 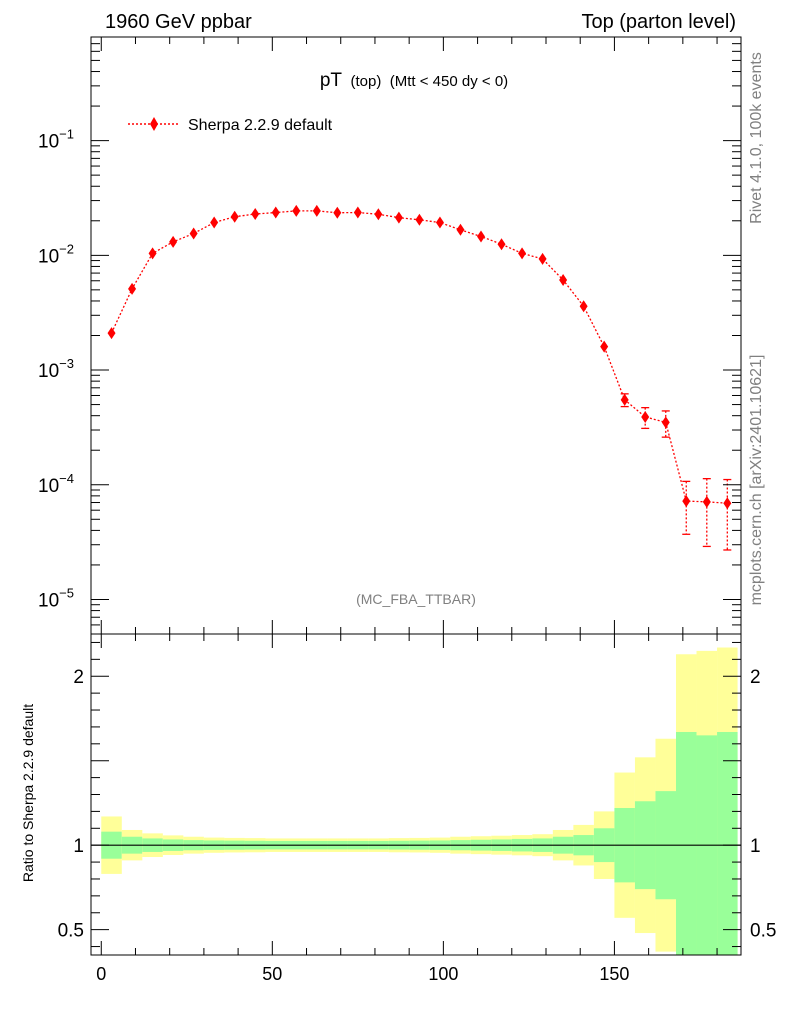 What do you see at coordinates (78, 677) in the screenshot?
I see `ratio-y-tick-label: 2` at bounding box center [78, 677].